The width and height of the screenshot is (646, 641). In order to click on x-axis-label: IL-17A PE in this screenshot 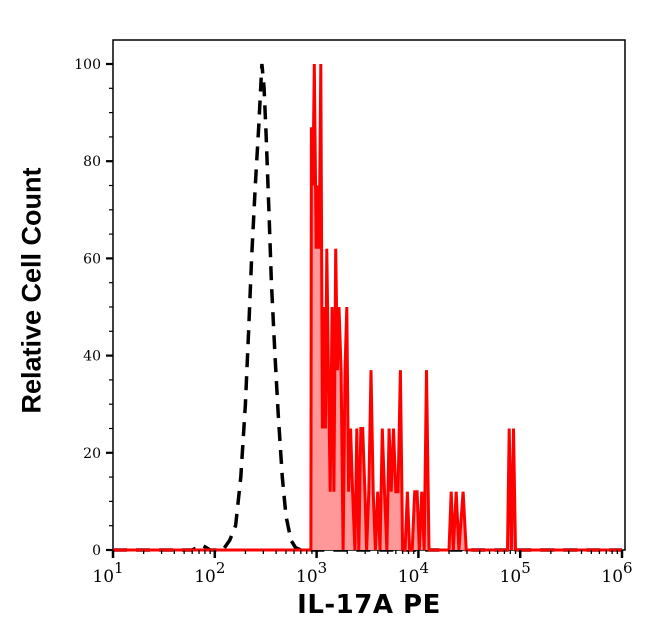, I will do `click(369, 605)`.